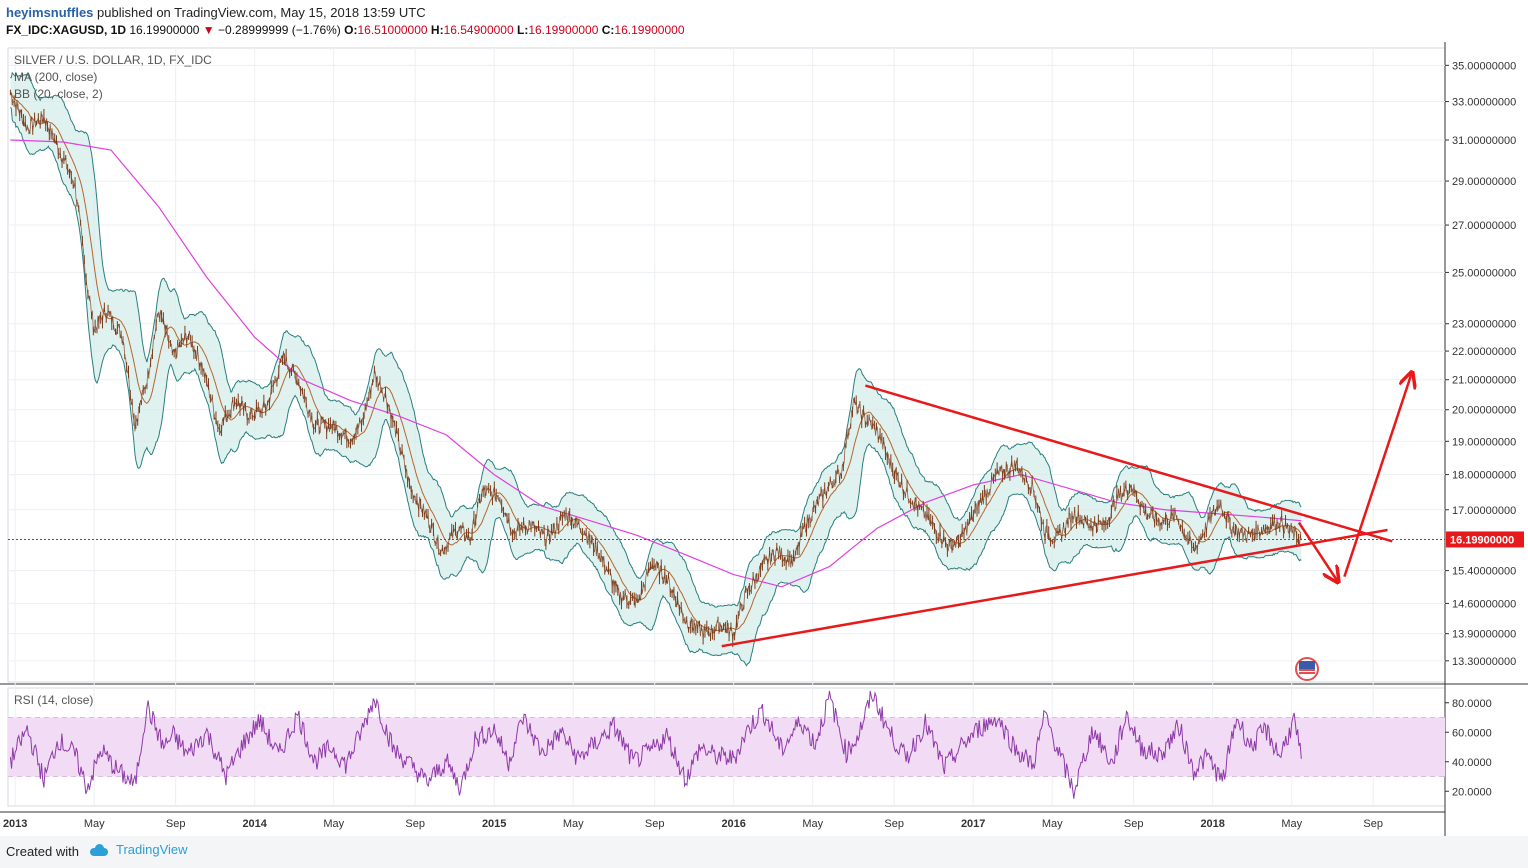  I want to click on price-tick-label: 31.00000000, so click(1484, 141).